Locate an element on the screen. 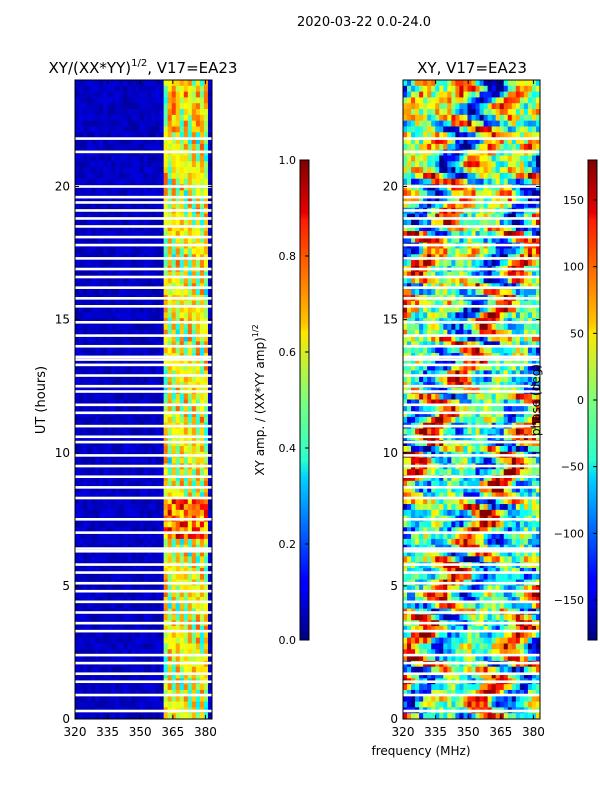 The image size is (600, 800). x-tick-label: 380 is located at coordinates (205, 732).